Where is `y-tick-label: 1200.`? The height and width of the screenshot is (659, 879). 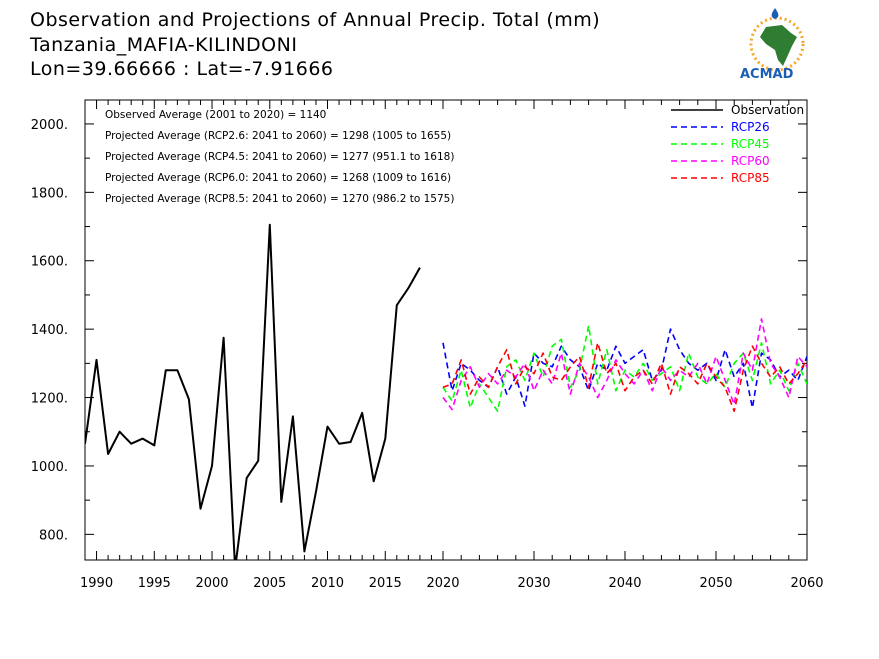
y-tick-label: 1200. is located at coordinates (49, 399).